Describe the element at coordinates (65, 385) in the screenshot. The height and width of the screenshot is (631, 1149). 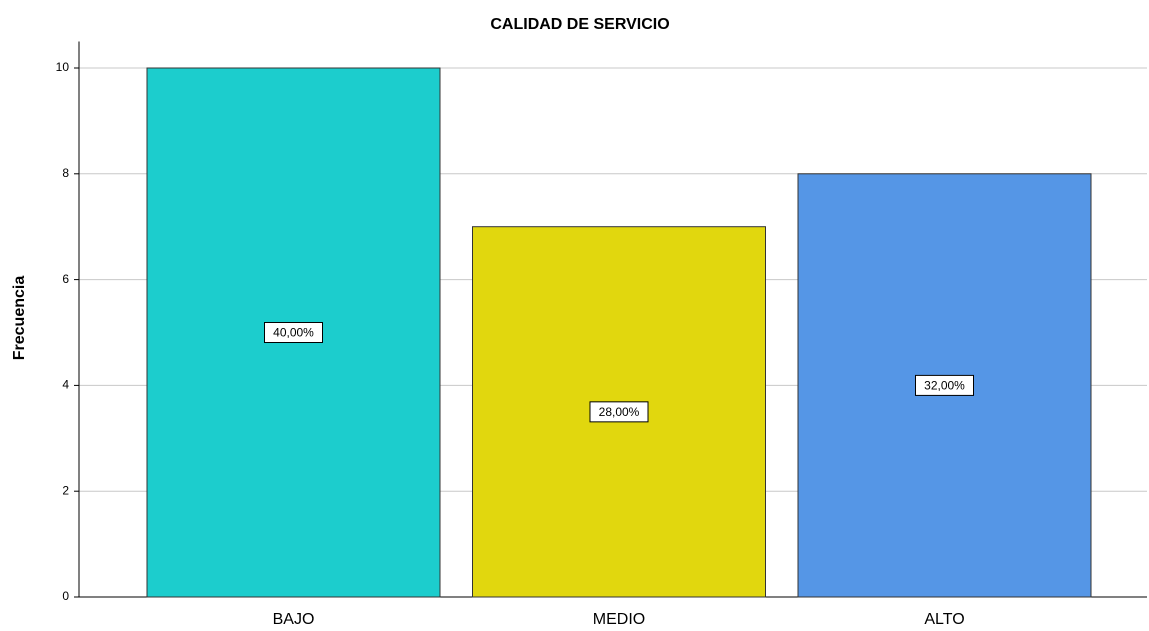
I see `y-tick-label: 4` at that location.